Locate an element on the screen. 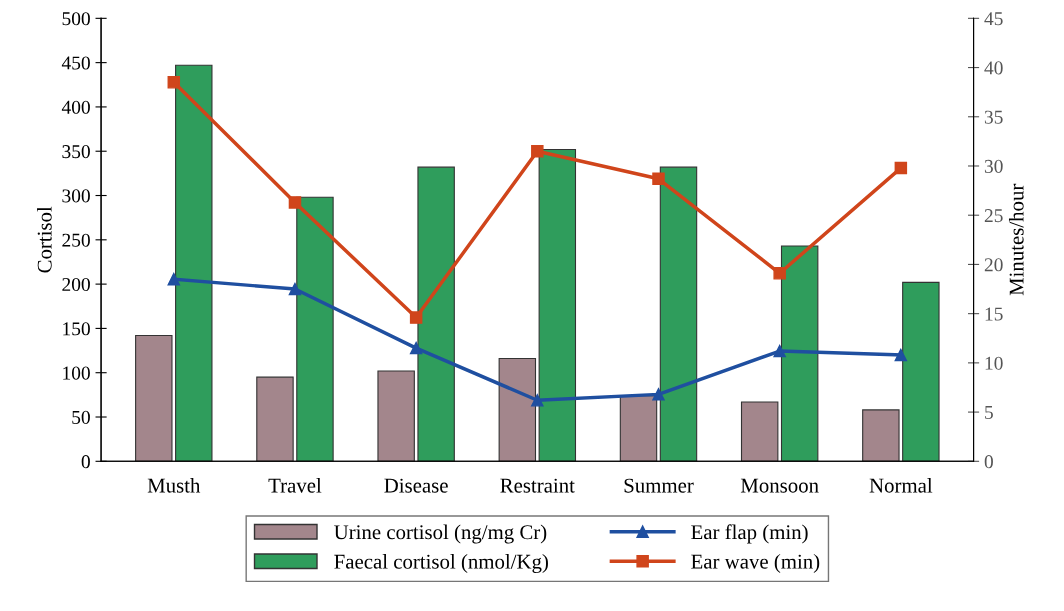 This screenshot has height=611, width=1064. y-tick-label: 500 is located at coordinates (76, 19).